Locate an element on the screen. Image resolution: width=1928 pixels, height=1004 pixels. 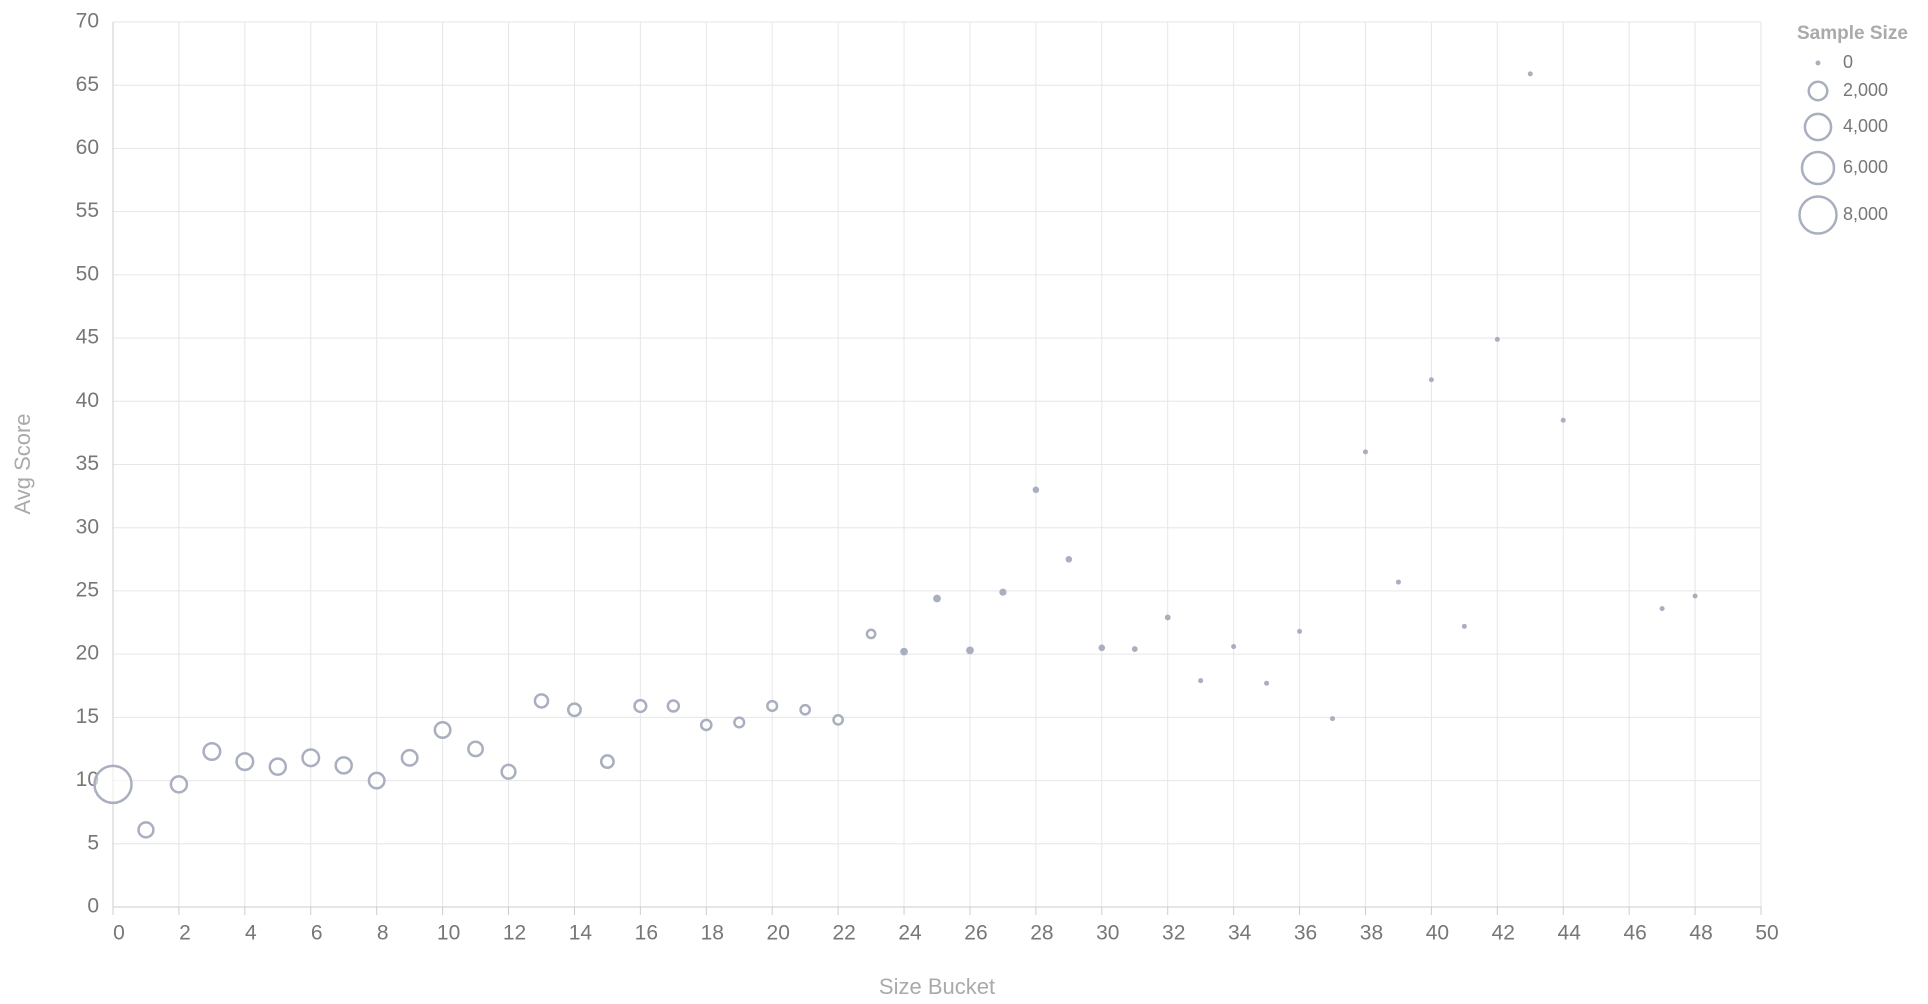
x-tick-label: 0 is located at coordinates (119, 933).